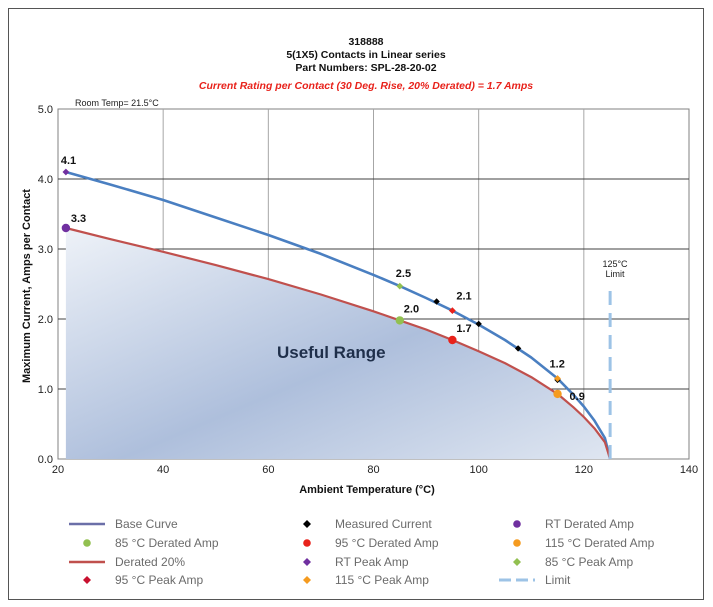  I want to click on legend-measured-current-label: Measured Current, so click(383, 524).